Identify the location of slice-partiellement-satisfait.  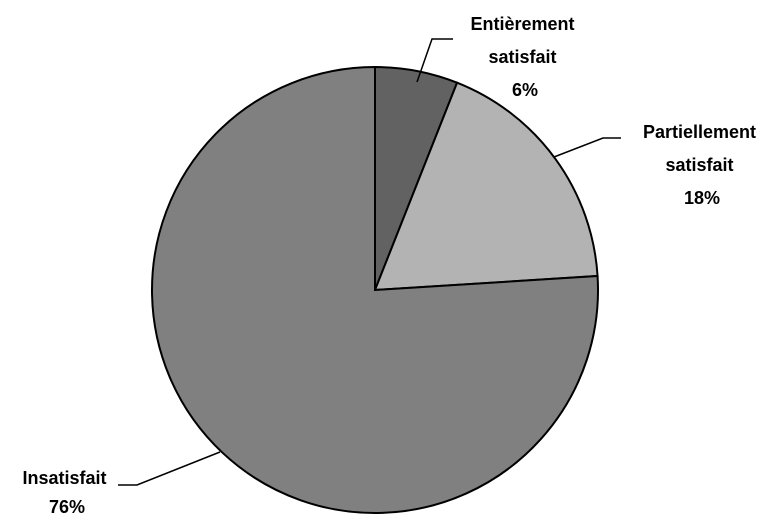
(486, 186).